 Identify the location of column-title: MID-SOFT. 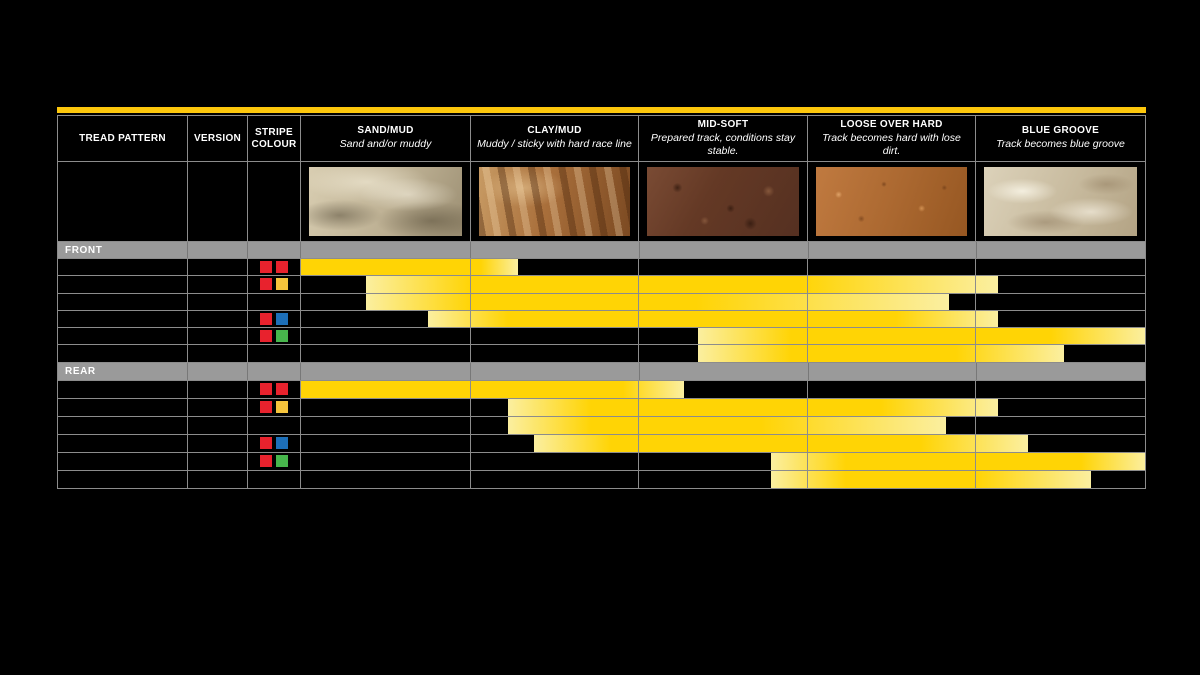
(723, 124).